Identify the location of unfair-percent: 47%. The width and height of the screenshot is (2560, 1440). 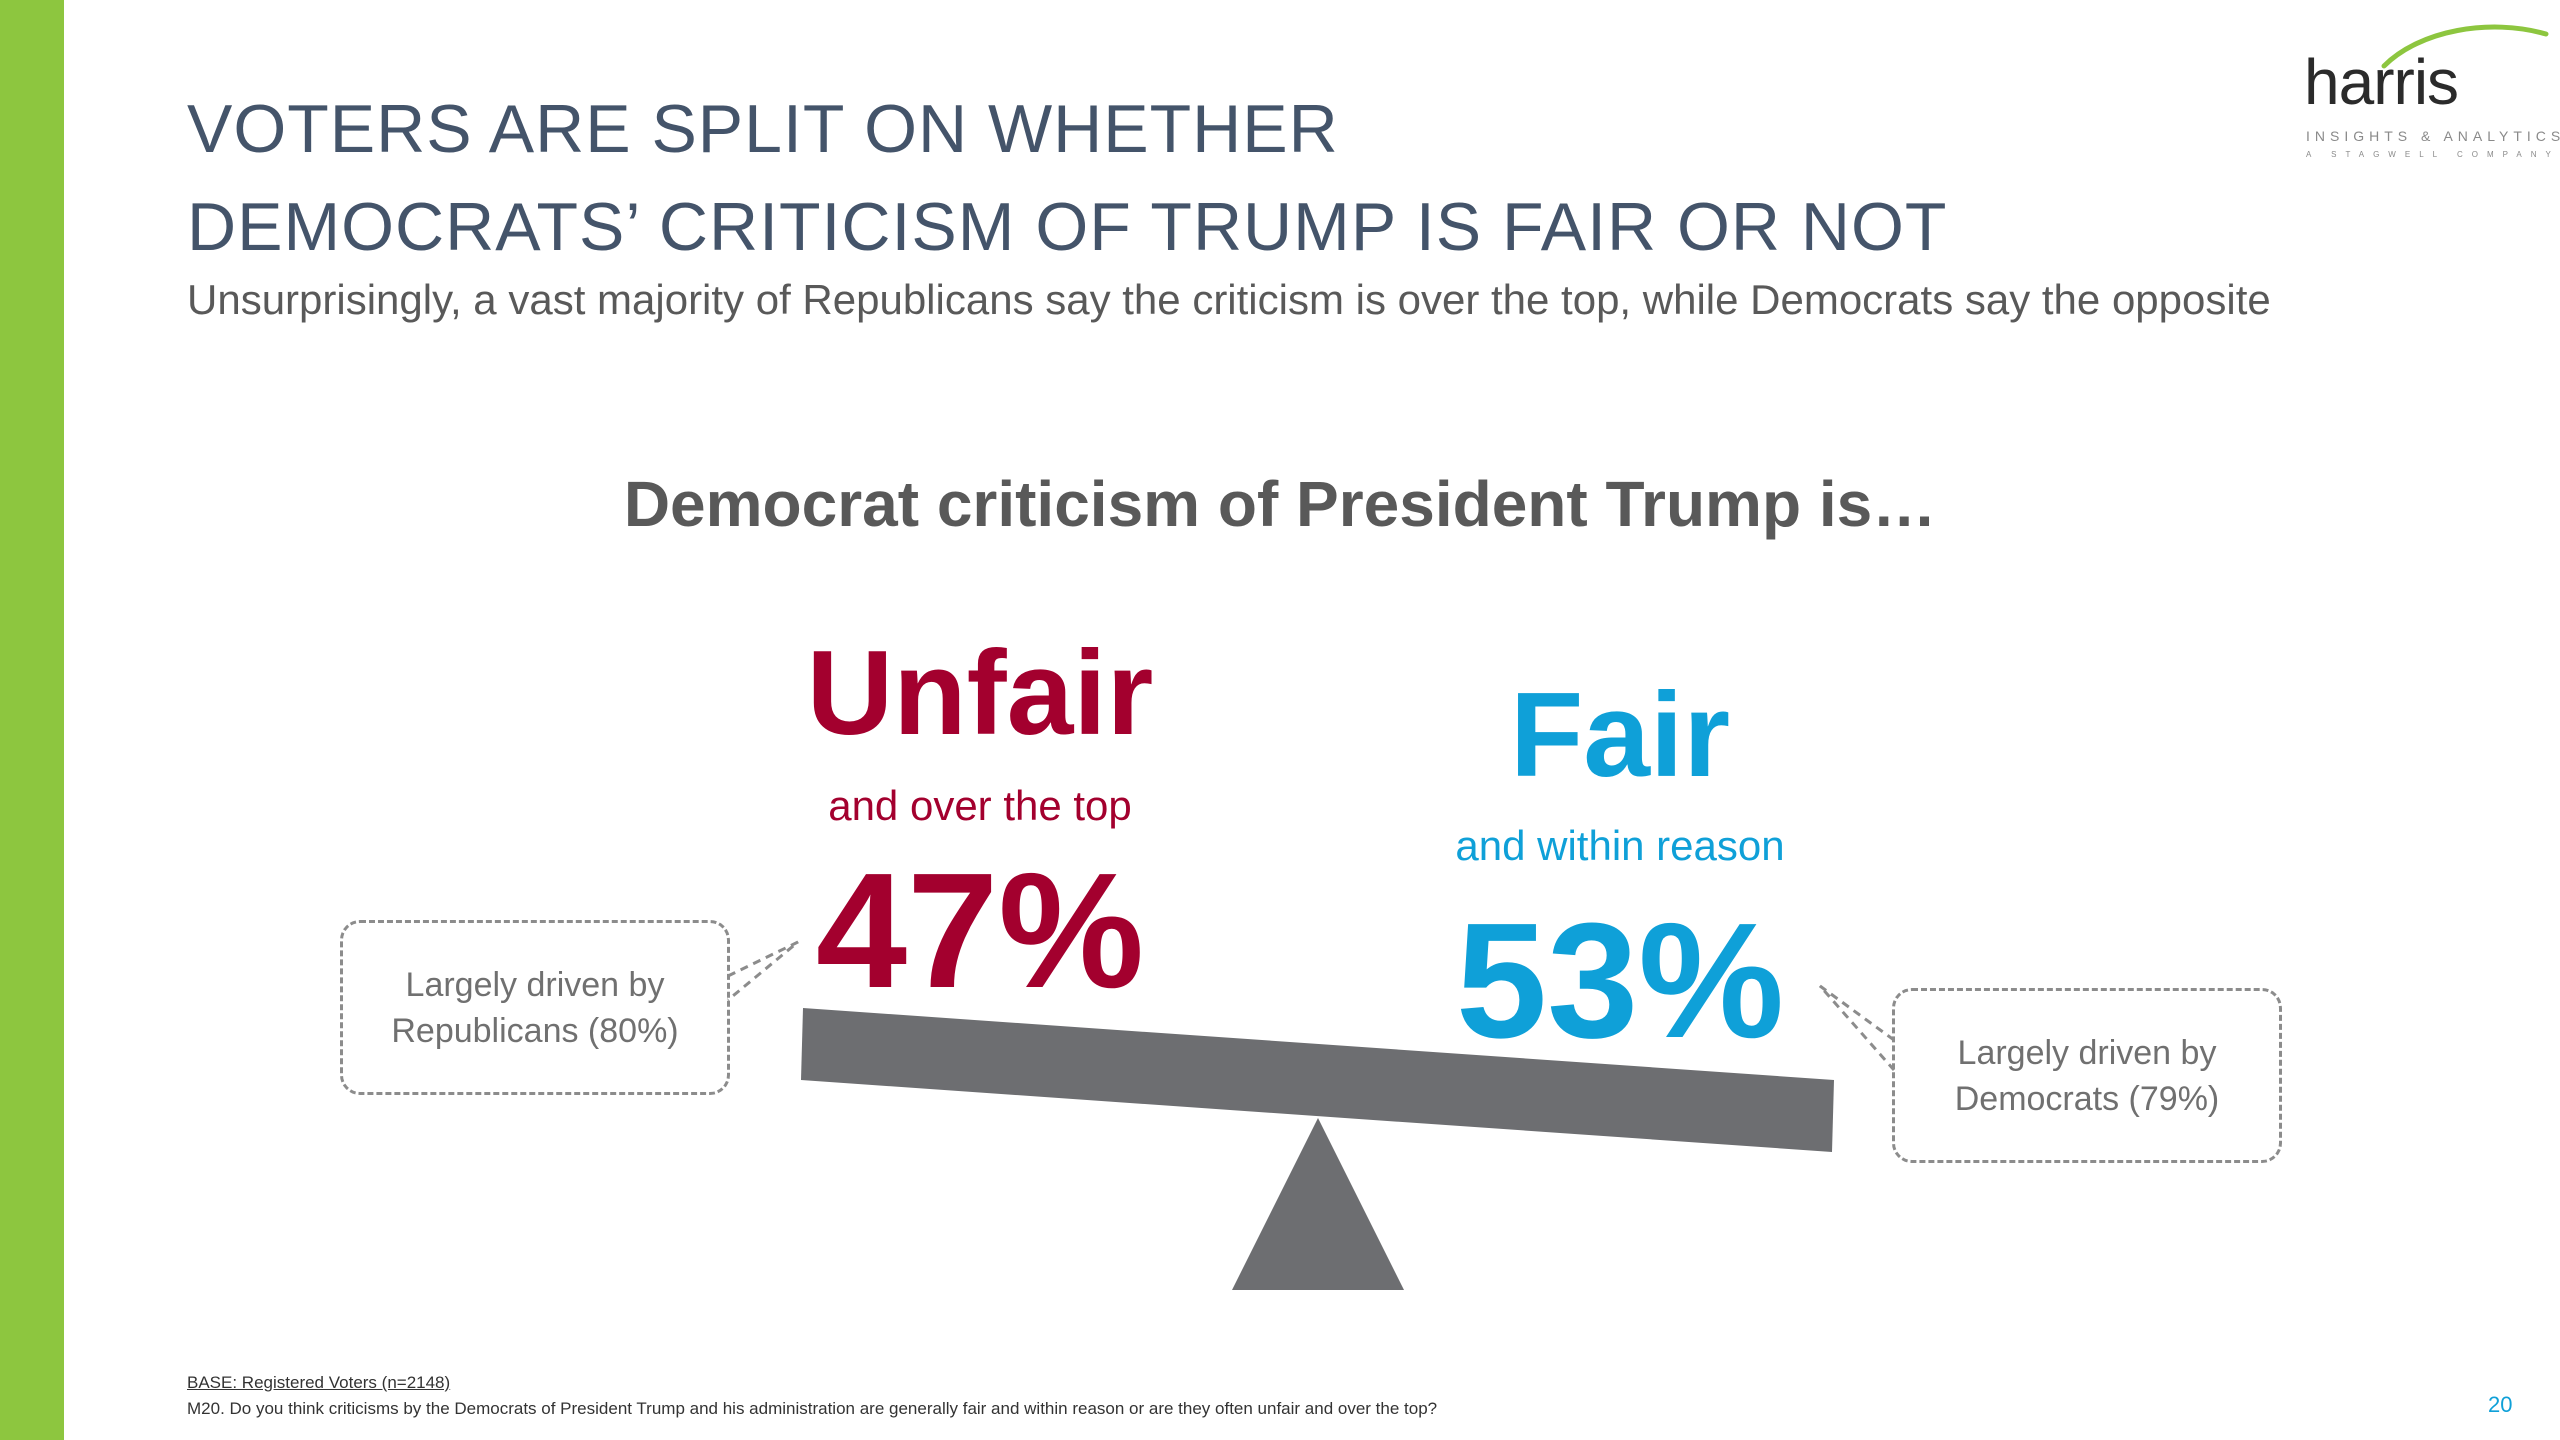
(980, 930).